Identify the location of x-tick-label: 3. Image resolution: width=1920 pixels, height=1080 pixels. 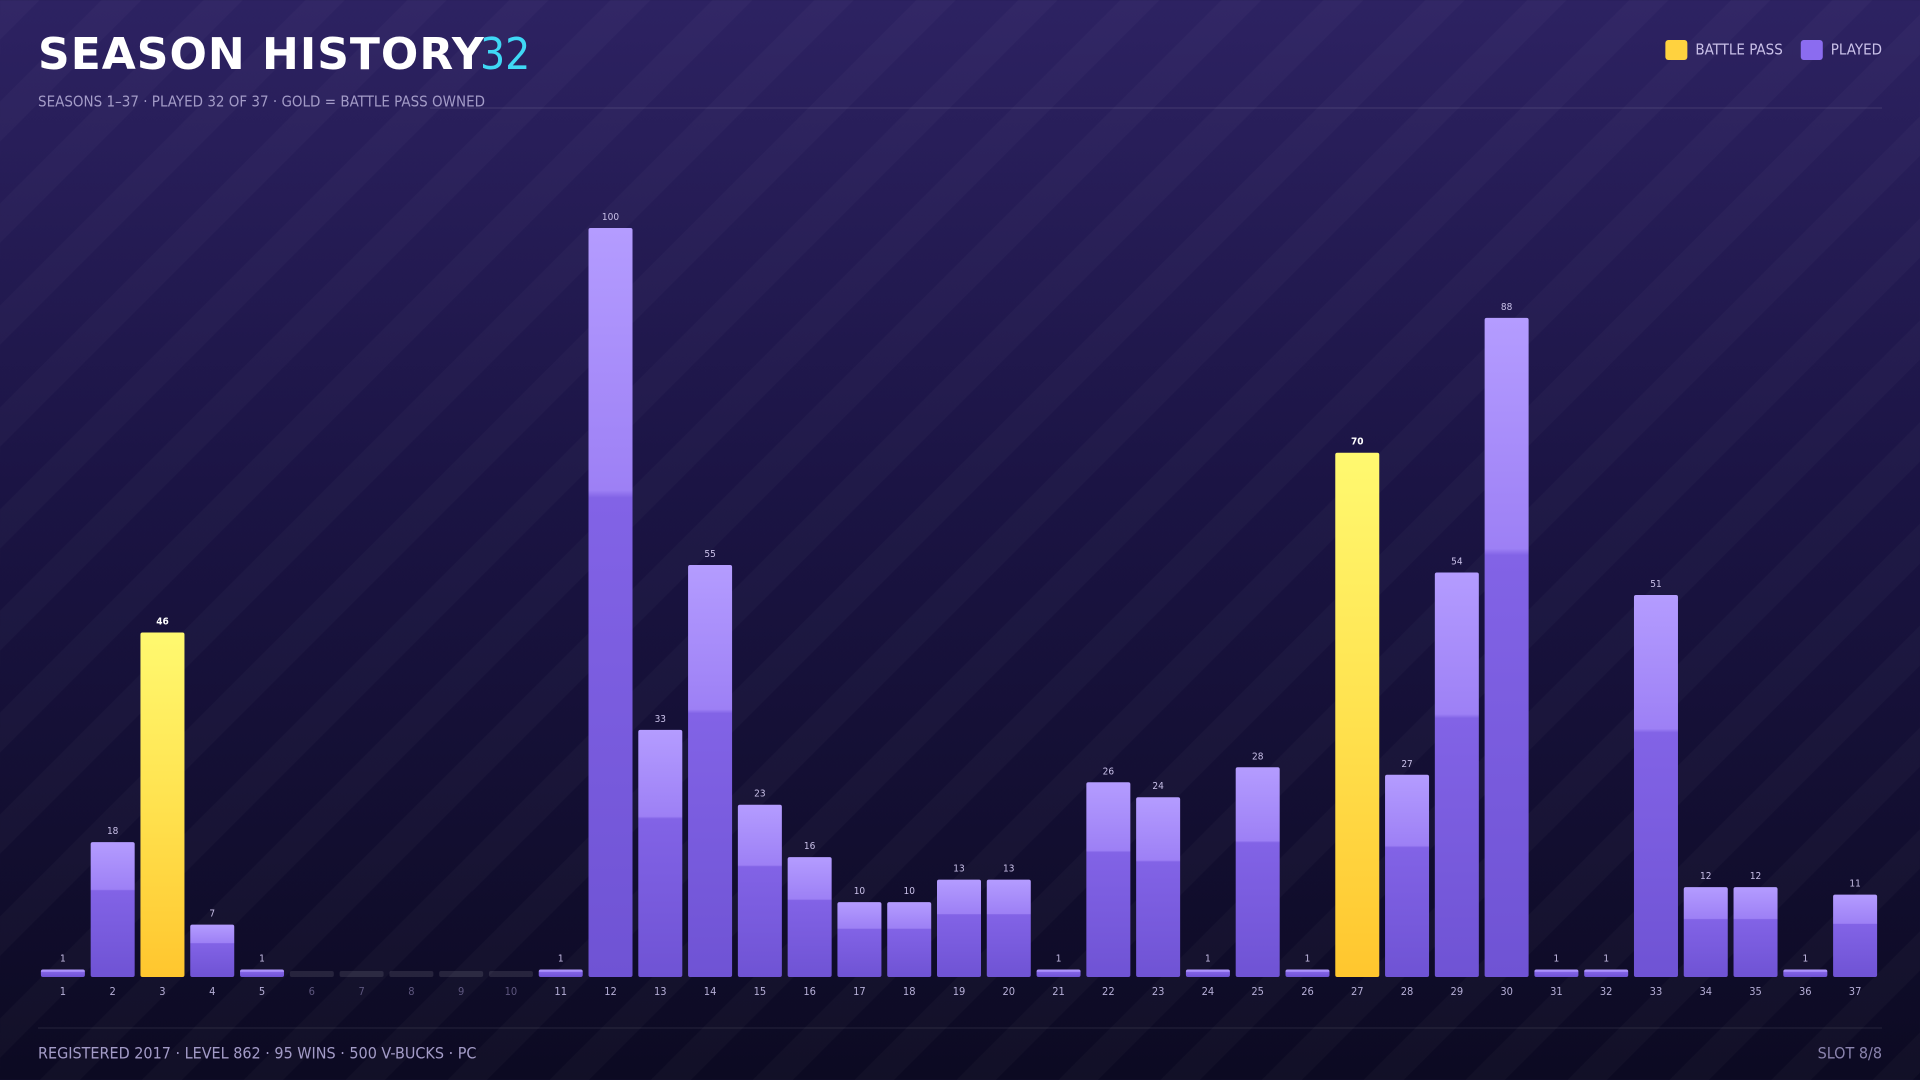
(162, 991).